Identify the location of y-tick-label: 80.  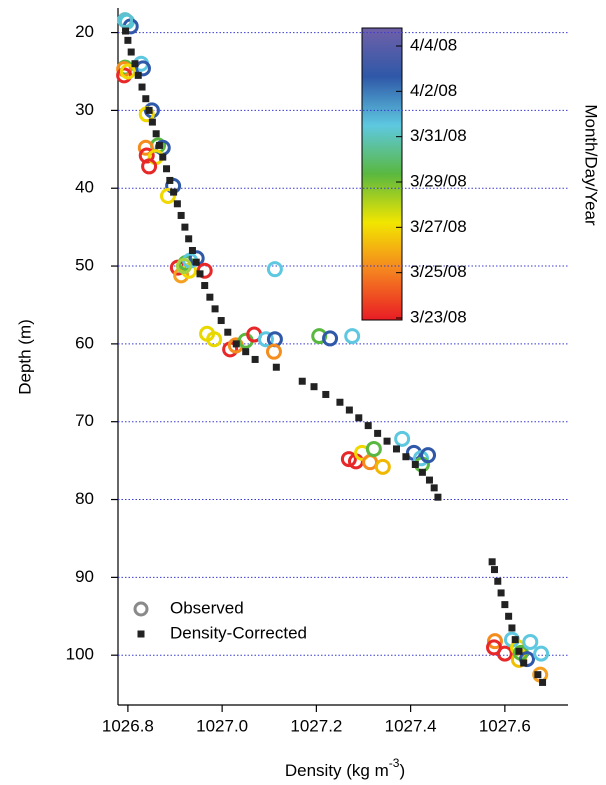
(84, 498).